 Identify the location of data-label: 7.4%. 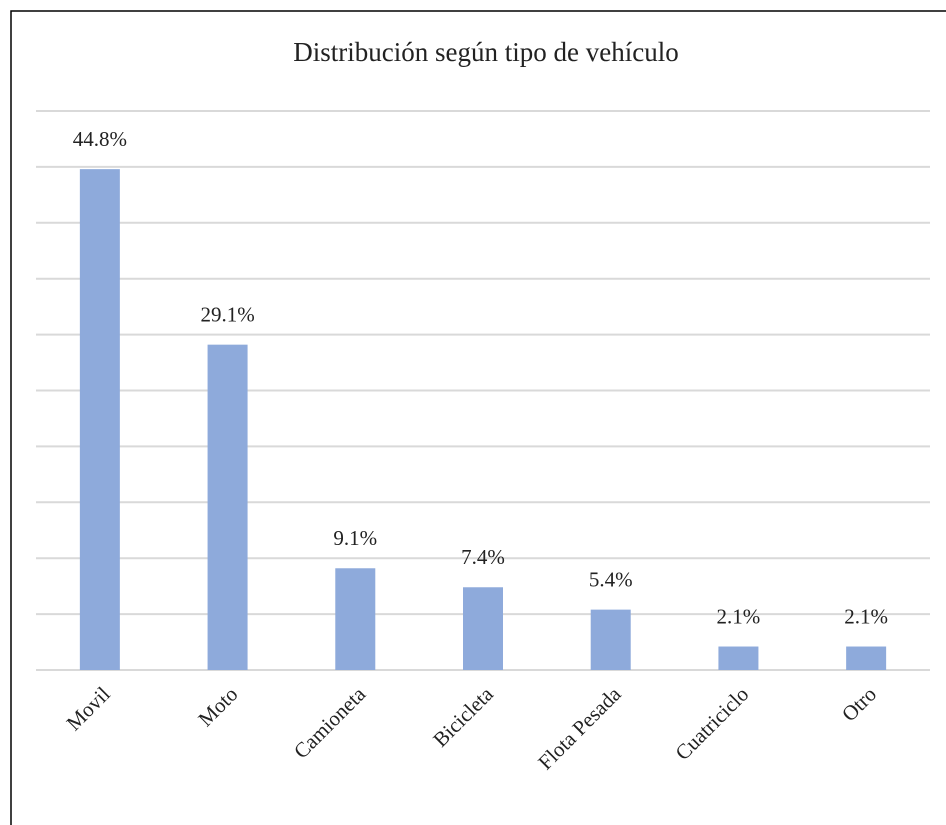
(483, 557).